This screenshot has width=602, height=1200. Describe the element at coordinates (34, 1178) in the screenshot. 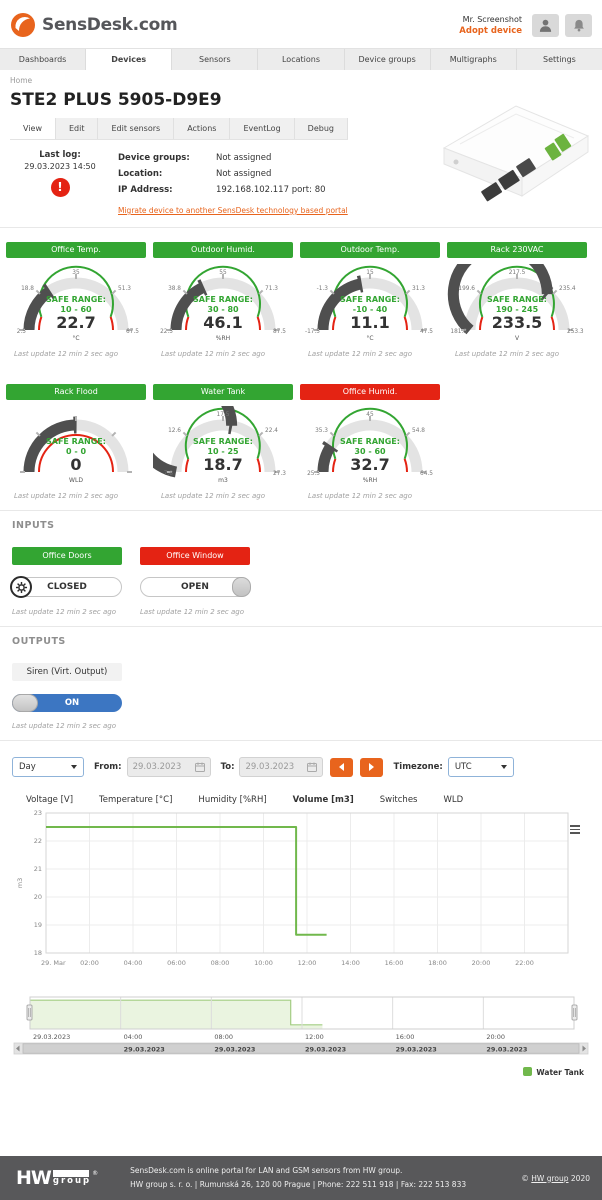

I see `hw-logo-text: HW` at that location.